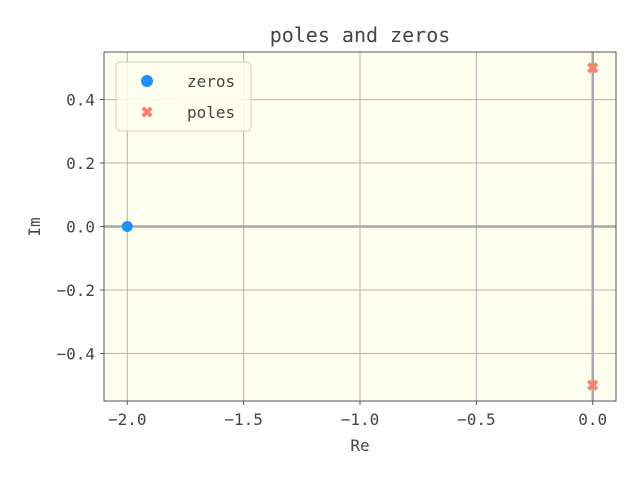  What do you see at coordinates (476, 419) in the screenshot?
I see `x-tick-label: −0.5` at bounding box center [476, 419].